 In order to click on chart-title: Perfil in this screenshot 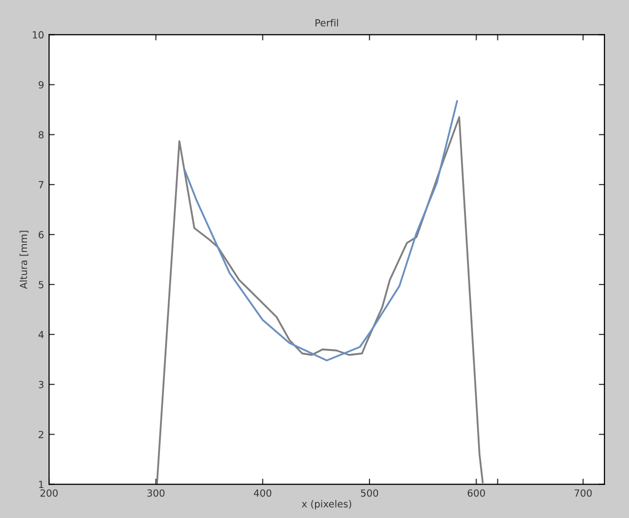, I will do `click(327, 22)`.